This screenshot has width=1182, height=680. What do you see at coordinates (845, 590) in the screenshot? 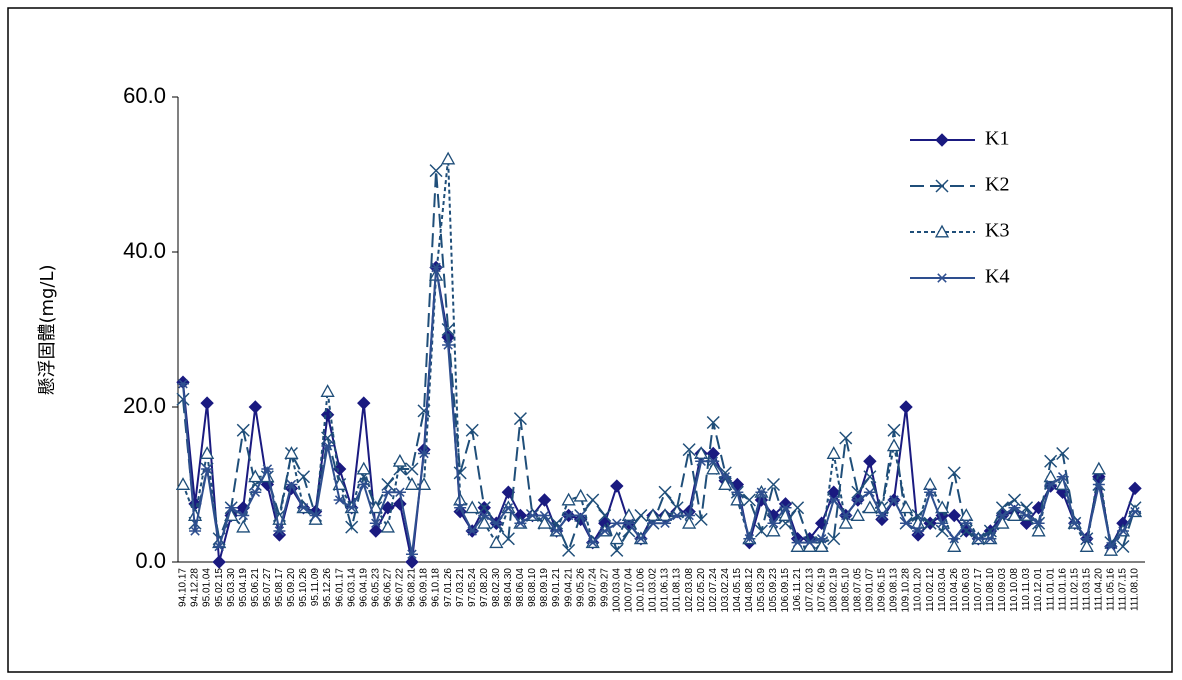
I see `x-tick-label: 108.05.10` at bounding box center [845, 590].